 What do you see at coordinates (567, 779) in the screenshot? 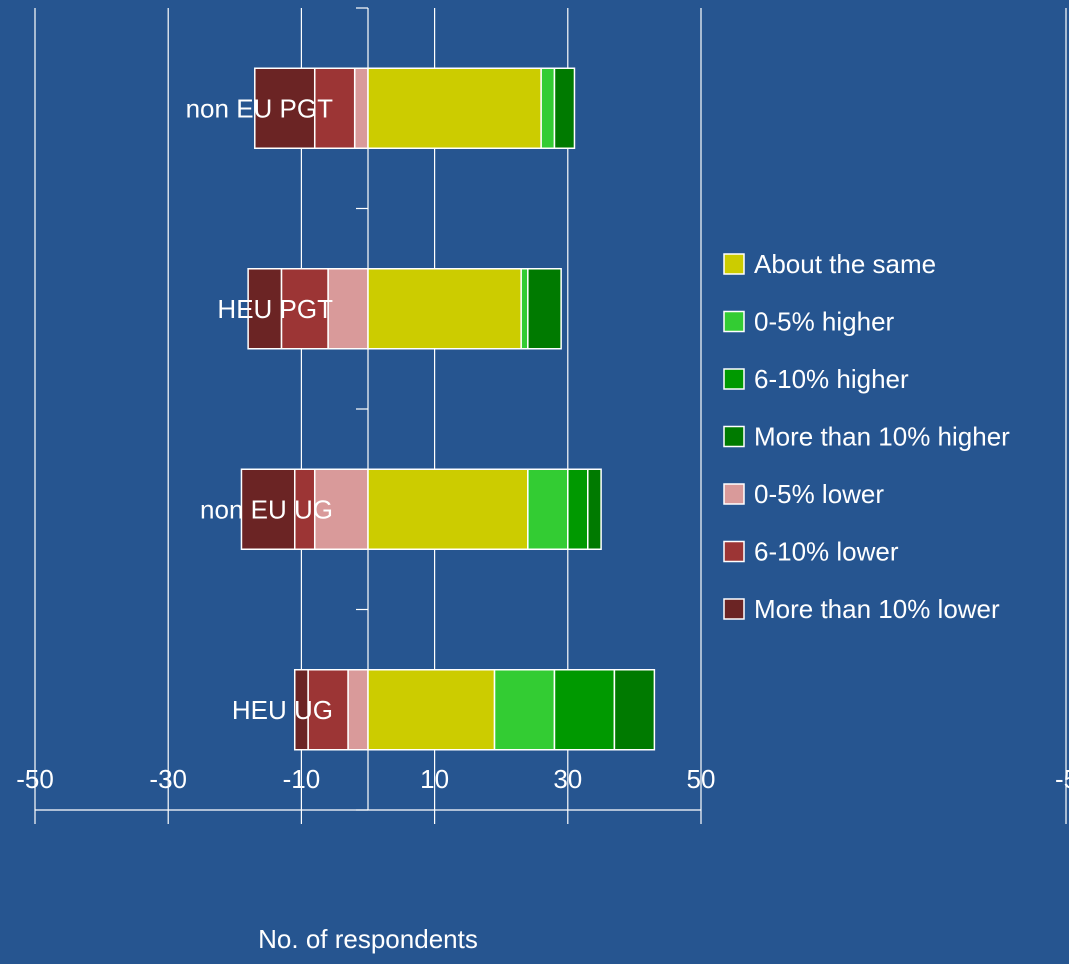
I see `x-tick-label: 30` at bounding box center [567, 779].